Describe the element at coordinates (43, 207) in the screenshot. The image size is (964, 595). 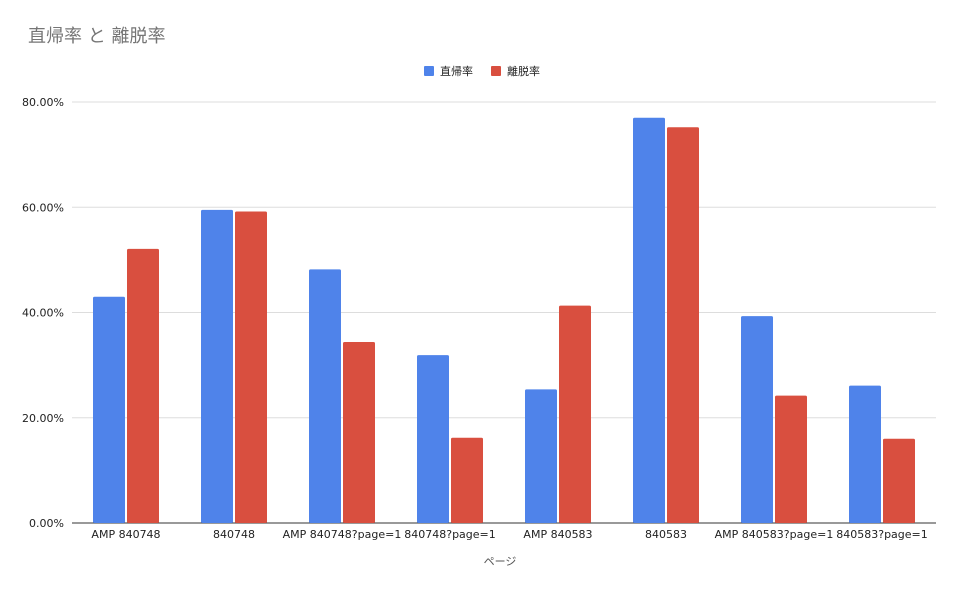
I see `y-tick-label: 60.00%` at that location.